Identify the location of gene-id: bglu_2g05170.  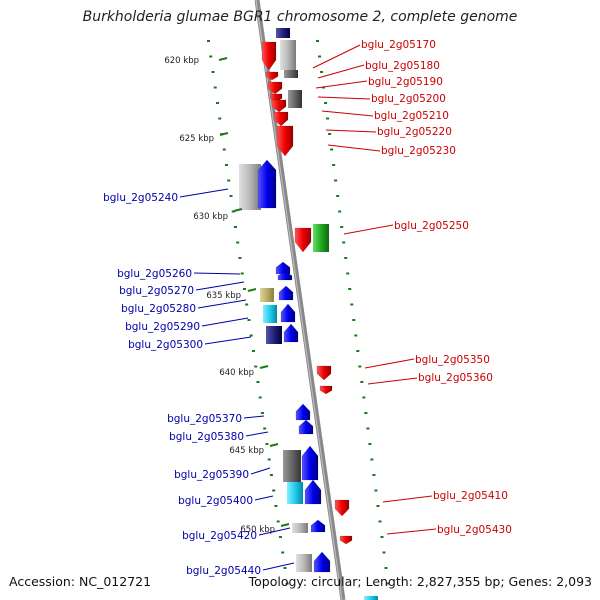
(398, 45).